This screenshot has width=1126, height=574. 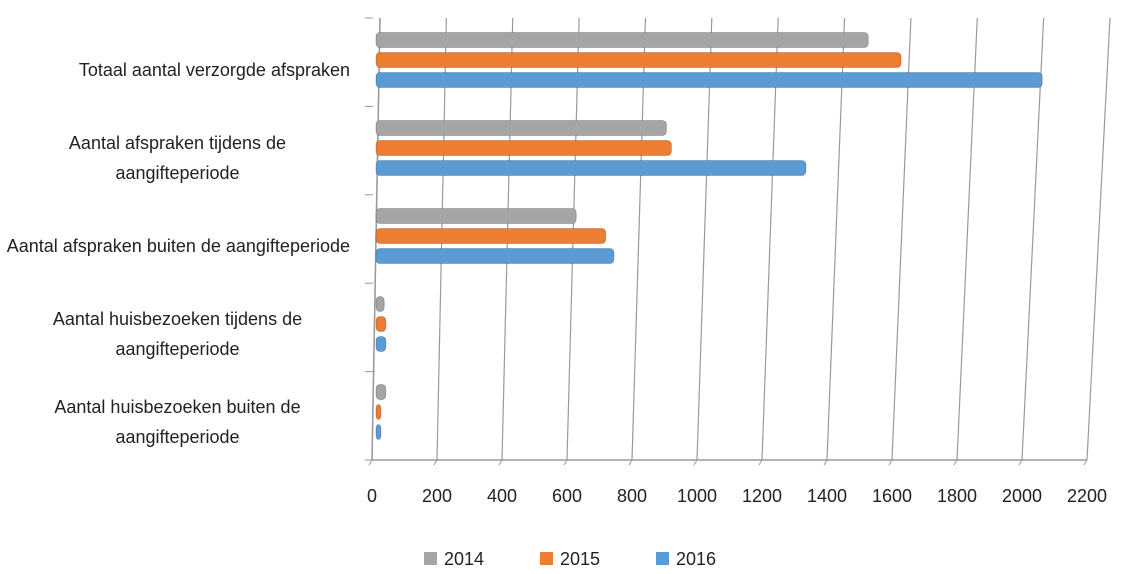 I want to click on x-tick-label: 2000, so click(x=1022, y=496).